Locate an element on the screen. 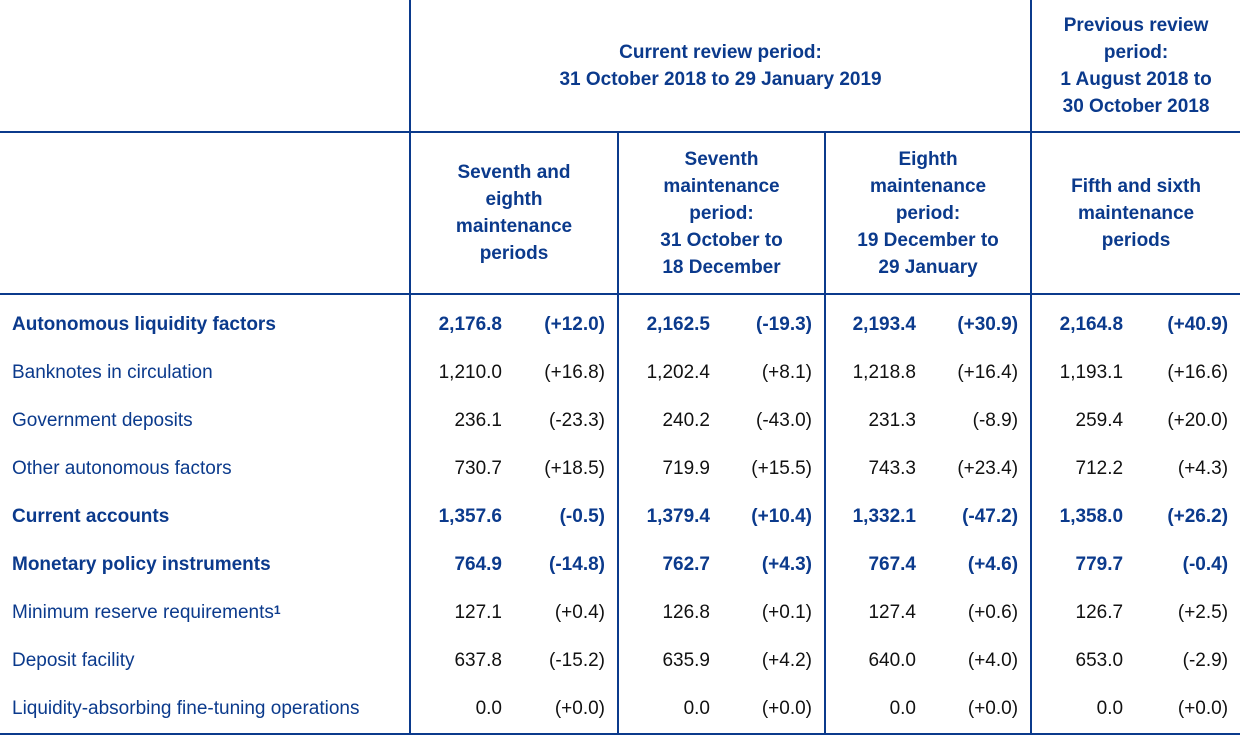 Image resolution: width=1240 pixels, height=737 pixels. row-label: Current accounts is located at coordinates (205, 517).